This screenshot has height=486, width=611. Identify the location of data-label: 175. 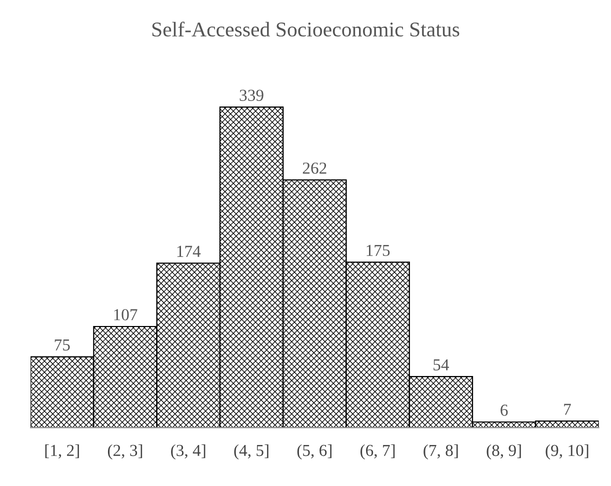
(378, 250).